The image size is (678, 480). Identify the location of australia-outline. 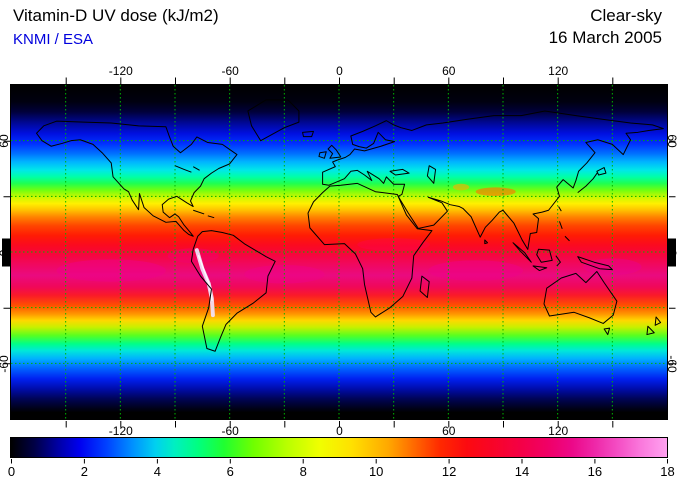
(580, 297).